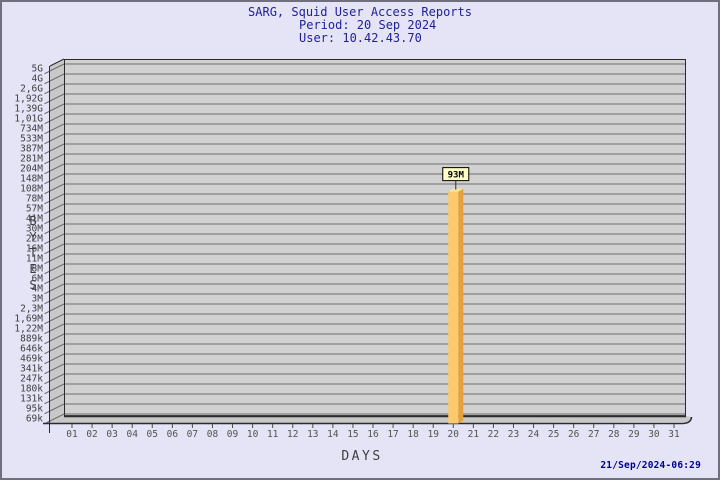  I want to click on y-tick-label: 131k, so click(31, 399).